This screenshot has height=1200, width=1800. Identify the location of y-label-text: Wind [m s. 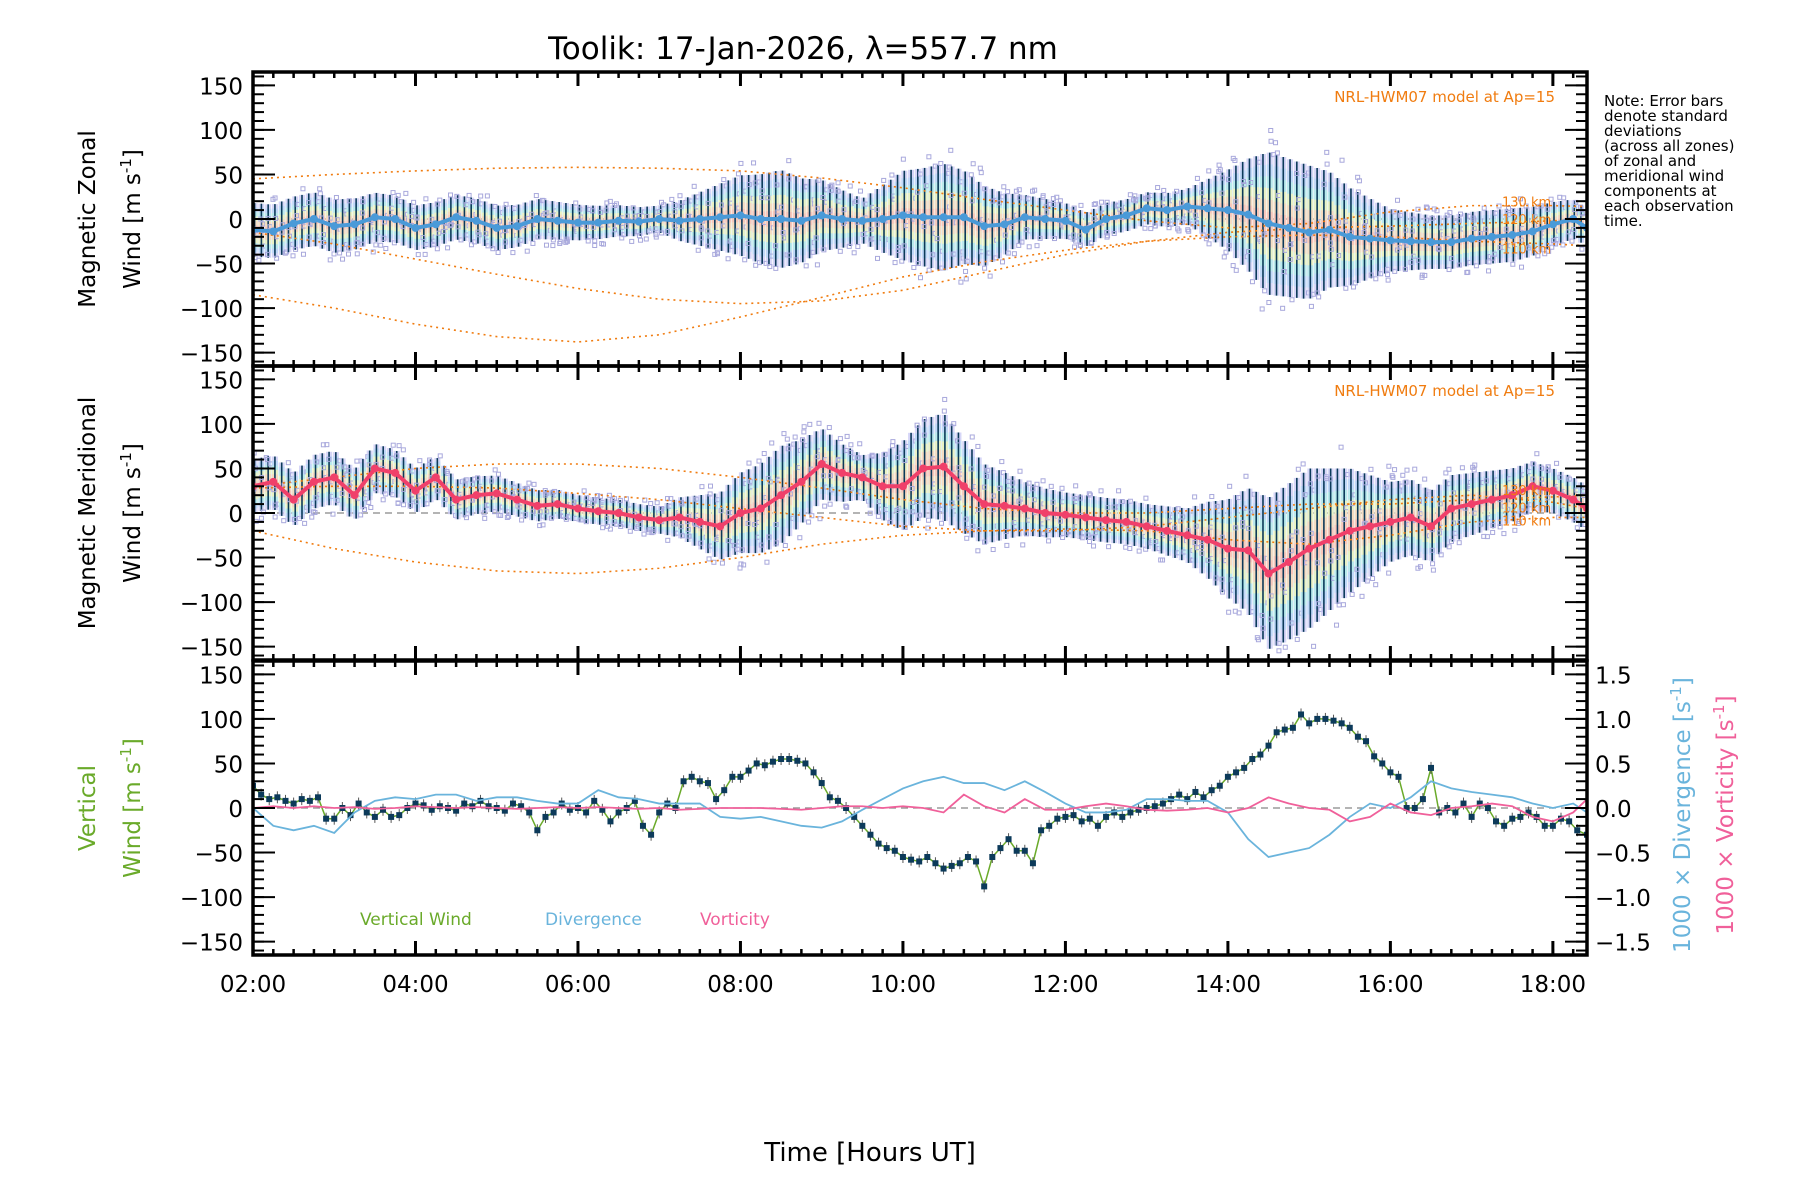
(133, 525).